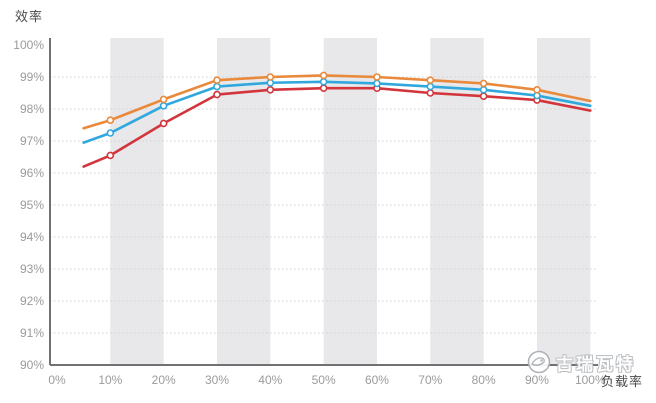 This screenshot has width=656, height=403. I want to click on y-tick-label: 91%, so click(32, 333).